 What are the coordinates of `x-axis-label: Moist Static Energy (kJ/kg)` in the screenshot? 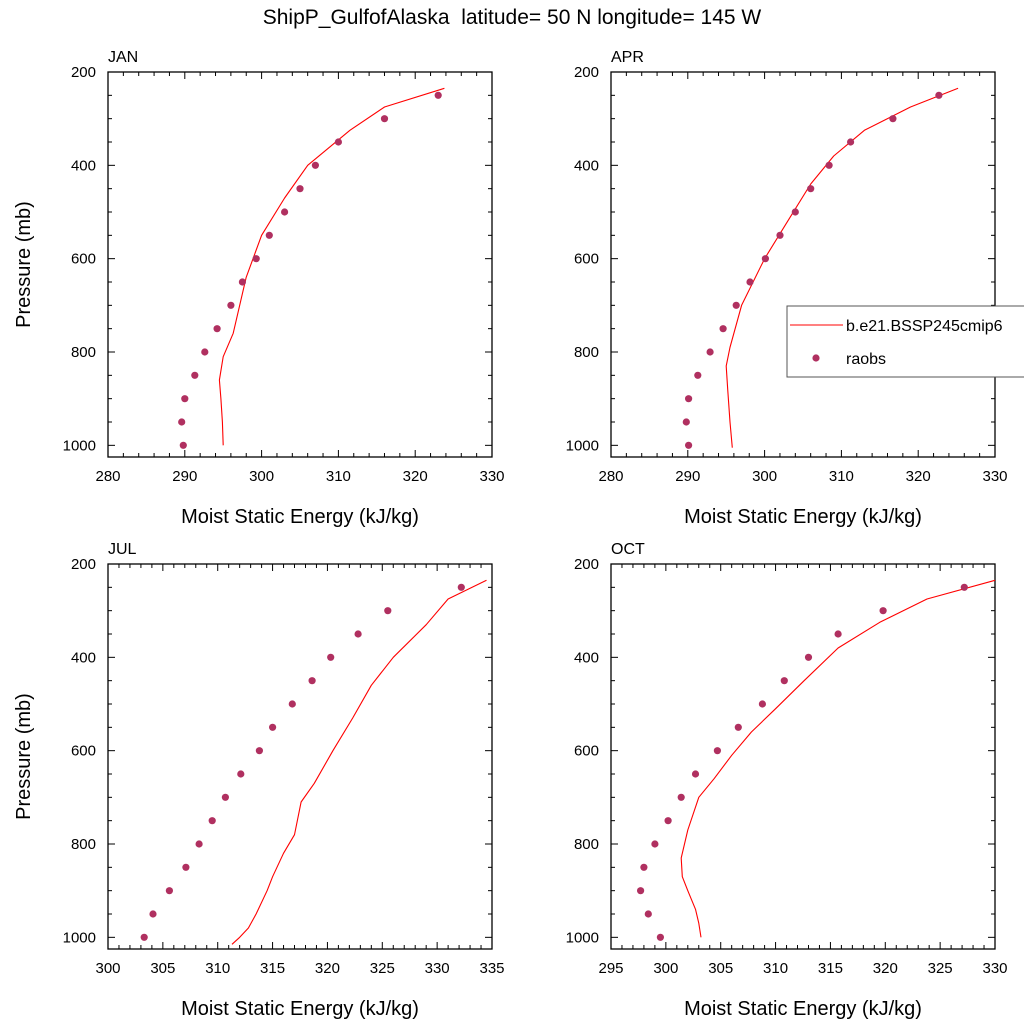 It's located at (803, 517).